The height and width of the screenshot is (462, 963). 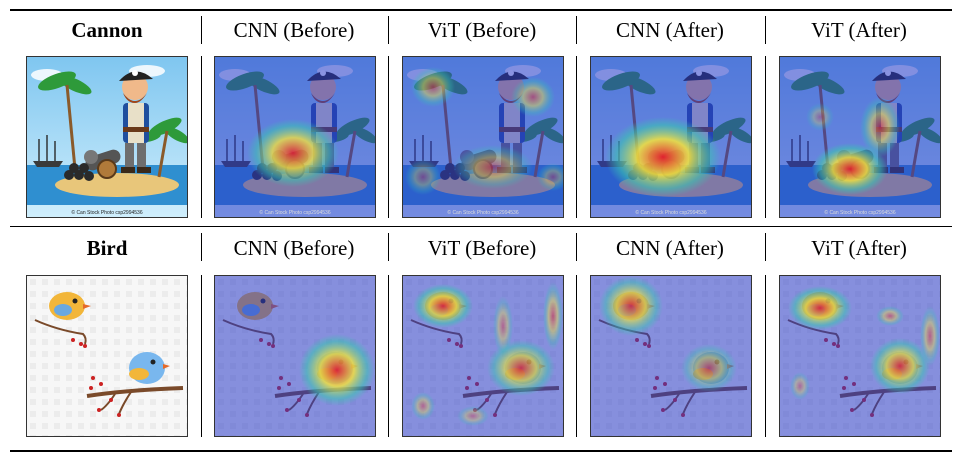 I want to click on cannon-cnn-after-picture: © Can Stock Photo csp2994536, so click(x=671, y=137).